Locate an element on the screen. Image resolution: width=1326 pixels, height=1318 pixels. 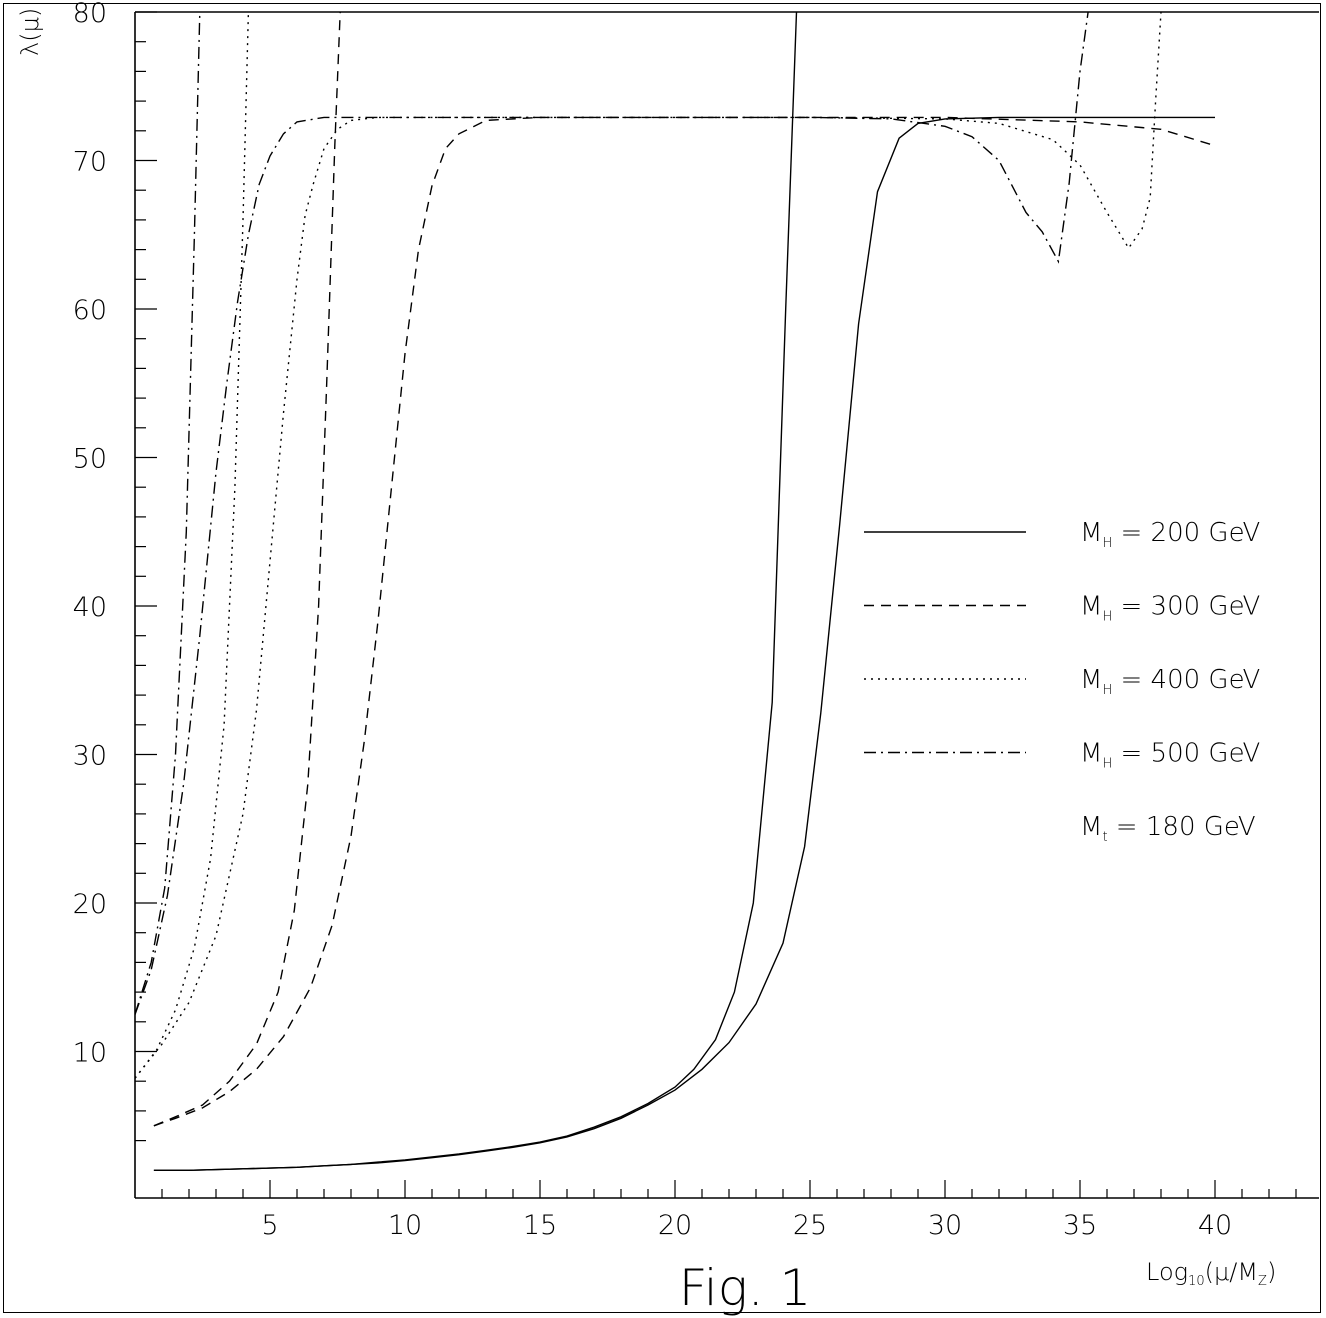
y-tick-label: 70 is located at coordinates (90, 162).